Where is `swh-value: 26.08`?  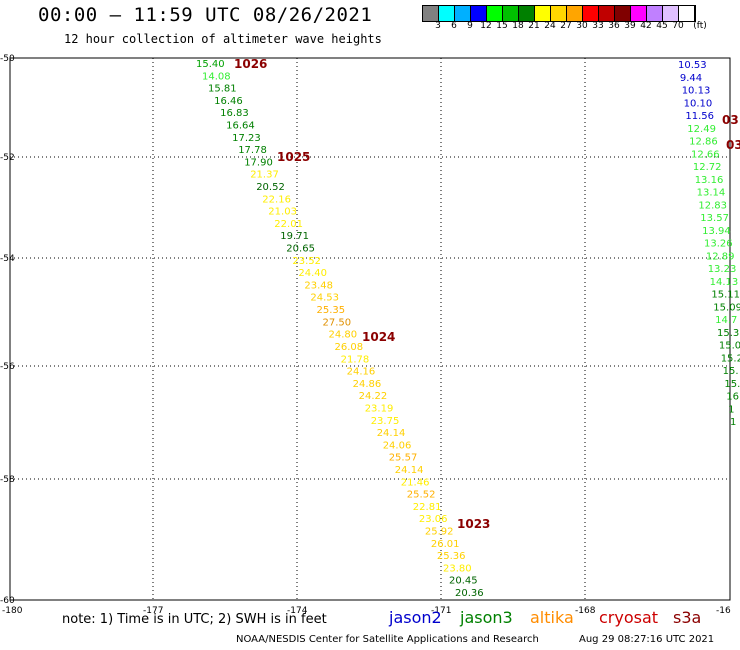
swh-value: 26.08 is located at coordinates (349, 347).